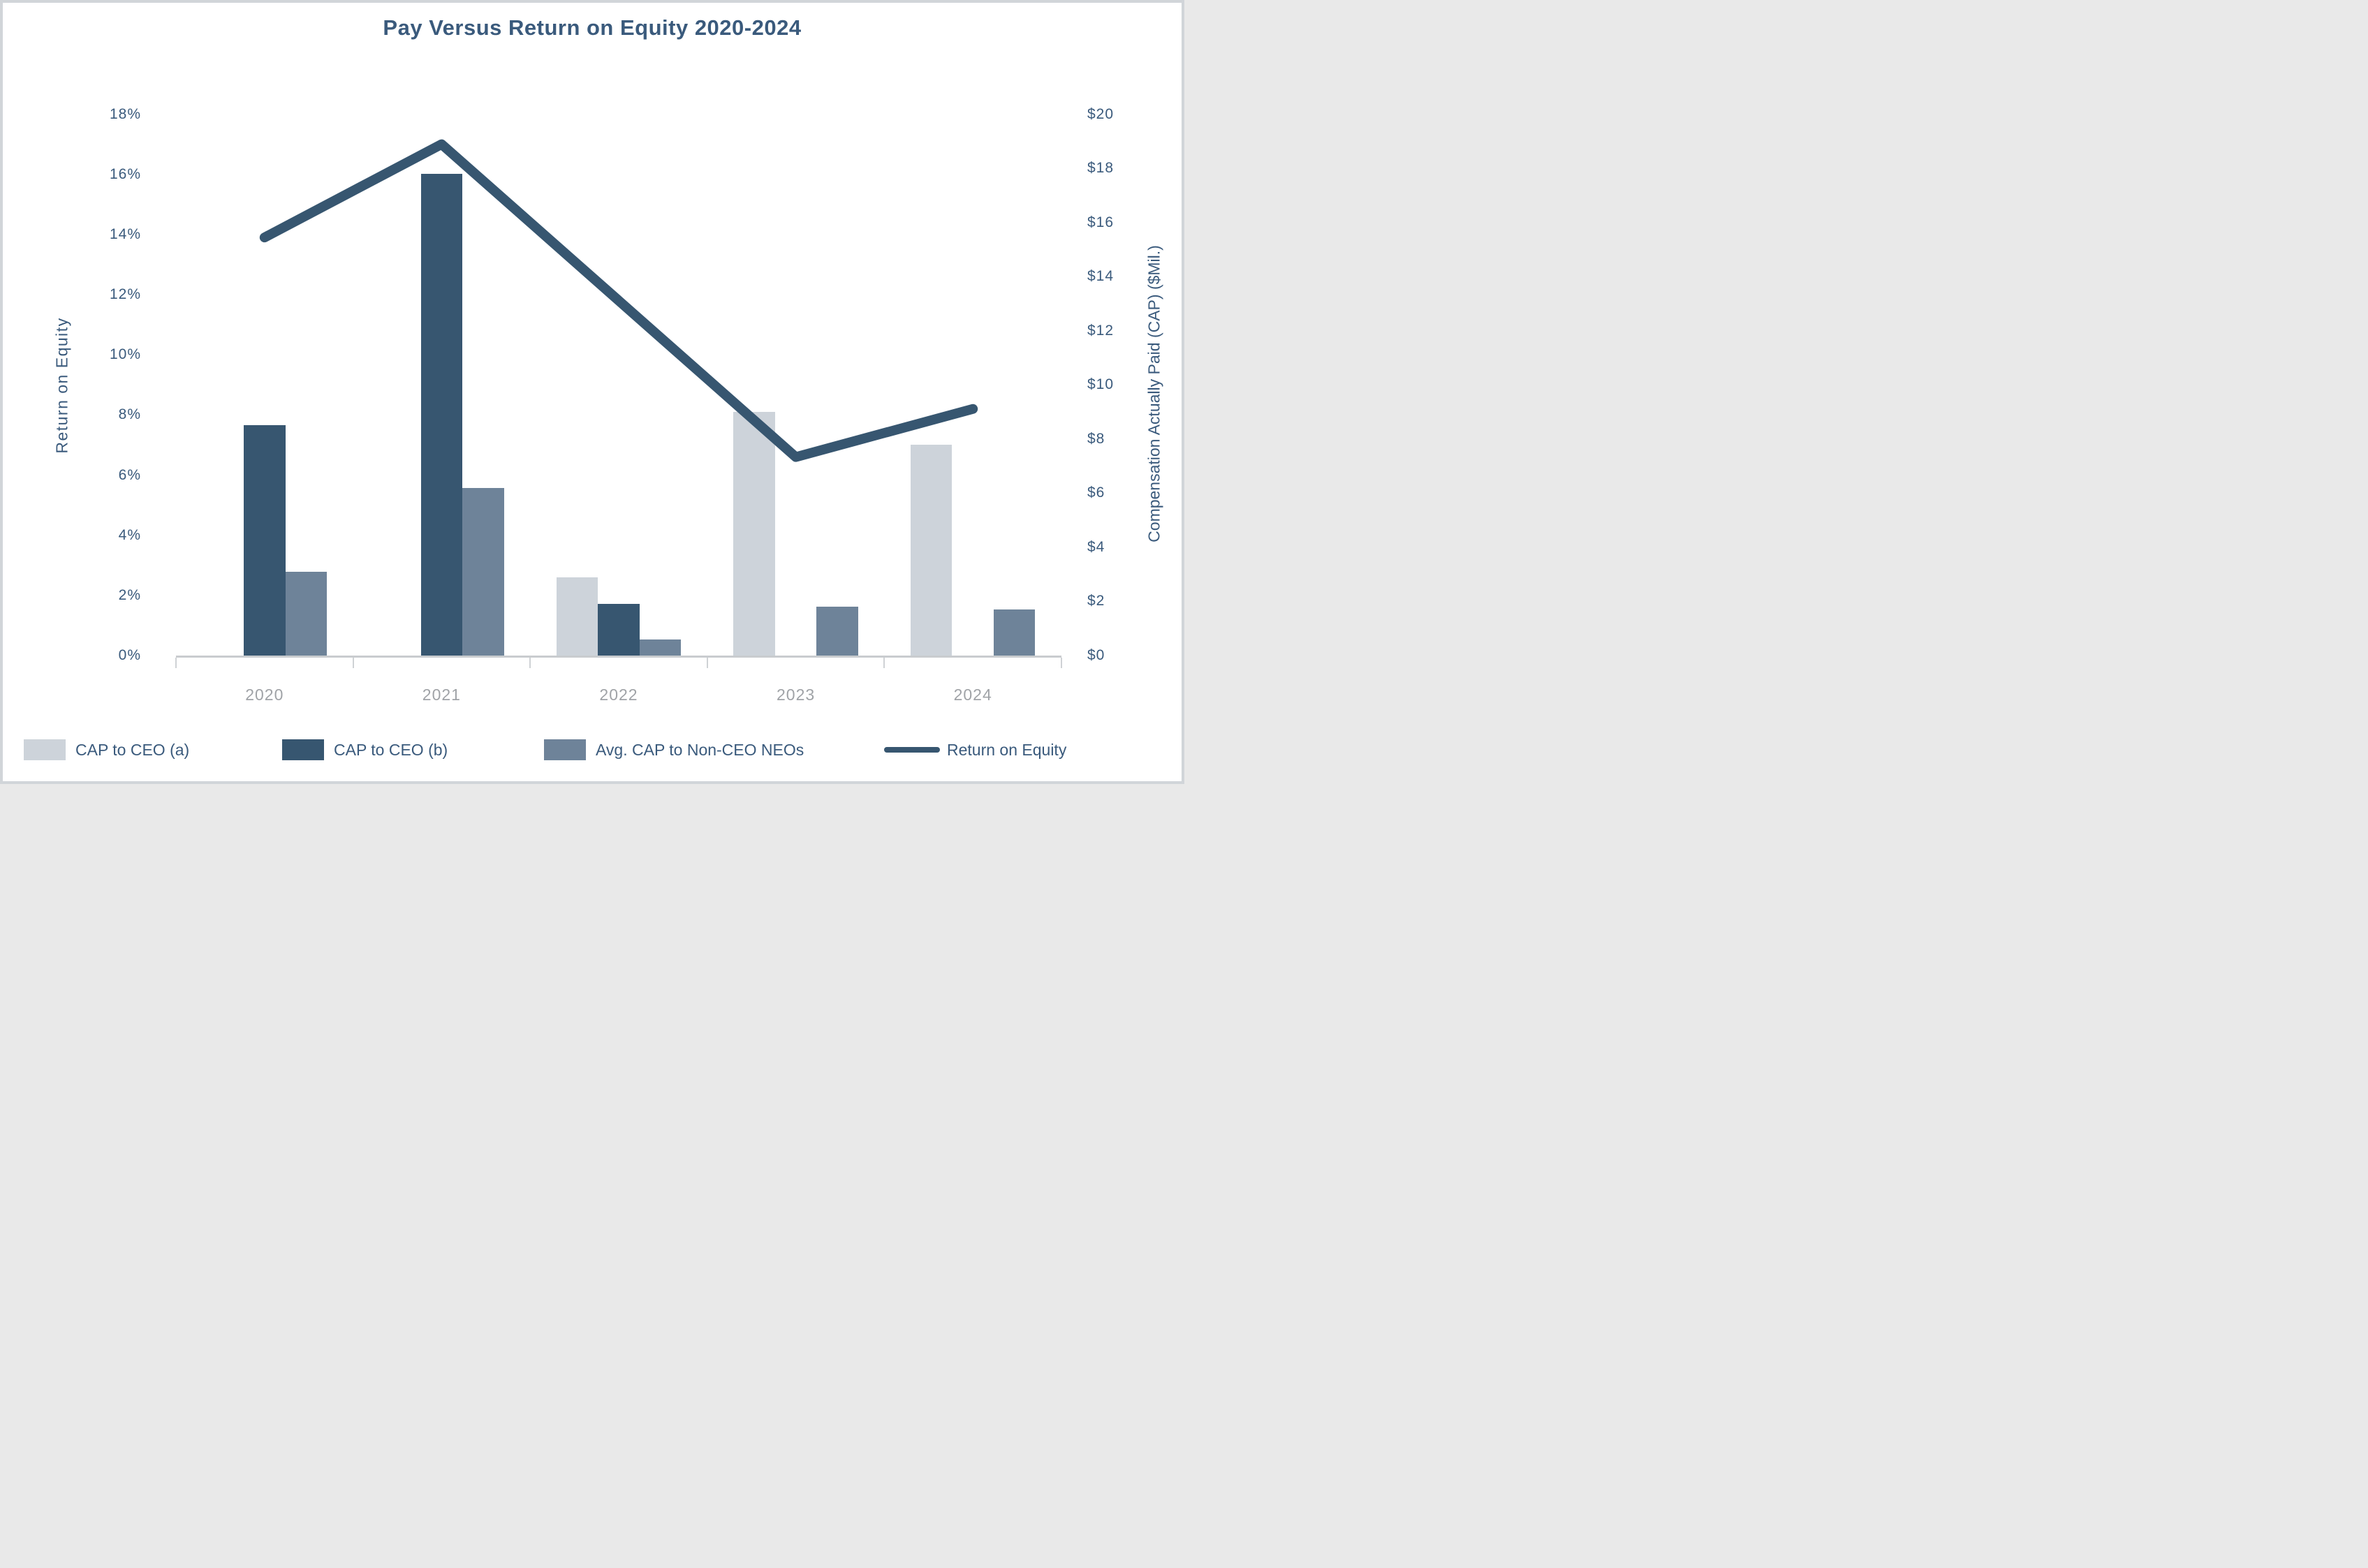  I want to click on bar-avg-cap-to-non-ceo-neos-2024, so click(1014, 632).